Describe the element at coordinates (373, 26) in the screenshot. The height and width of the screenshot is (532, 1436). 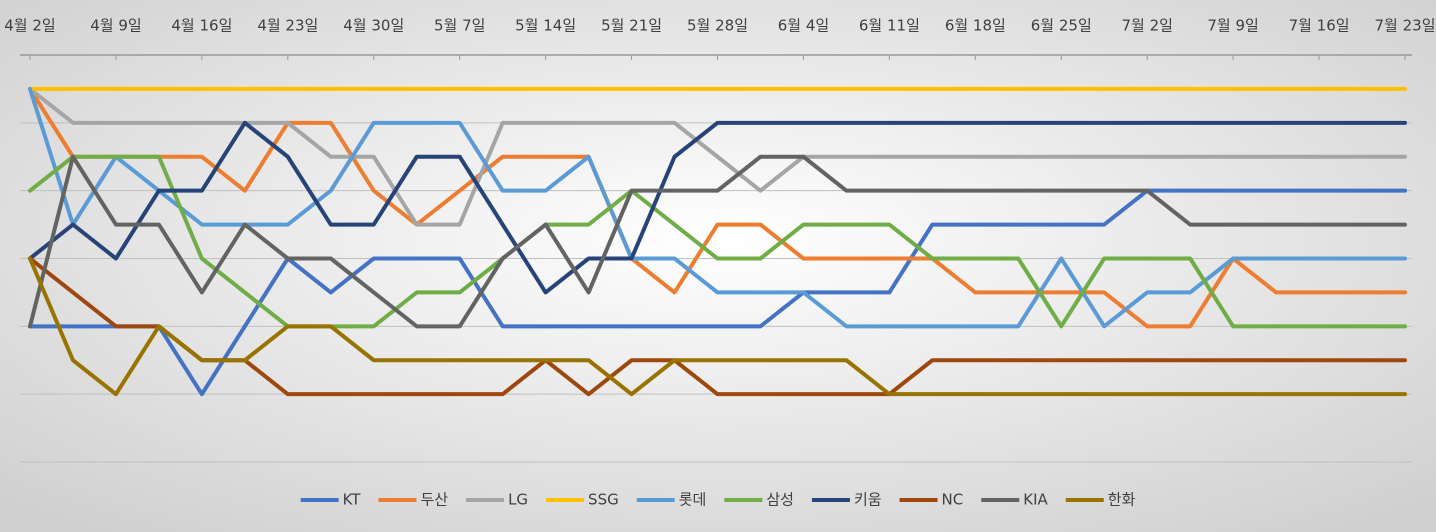
I see `x-tick-label: 4월 30일` at that location.